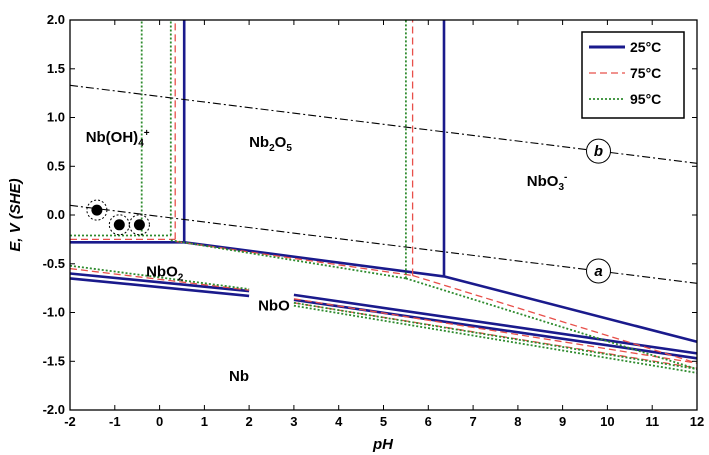 This screenshot has height=455, width=709. I want to click on y-tick-label-3: 0.5, so click(56, 165).